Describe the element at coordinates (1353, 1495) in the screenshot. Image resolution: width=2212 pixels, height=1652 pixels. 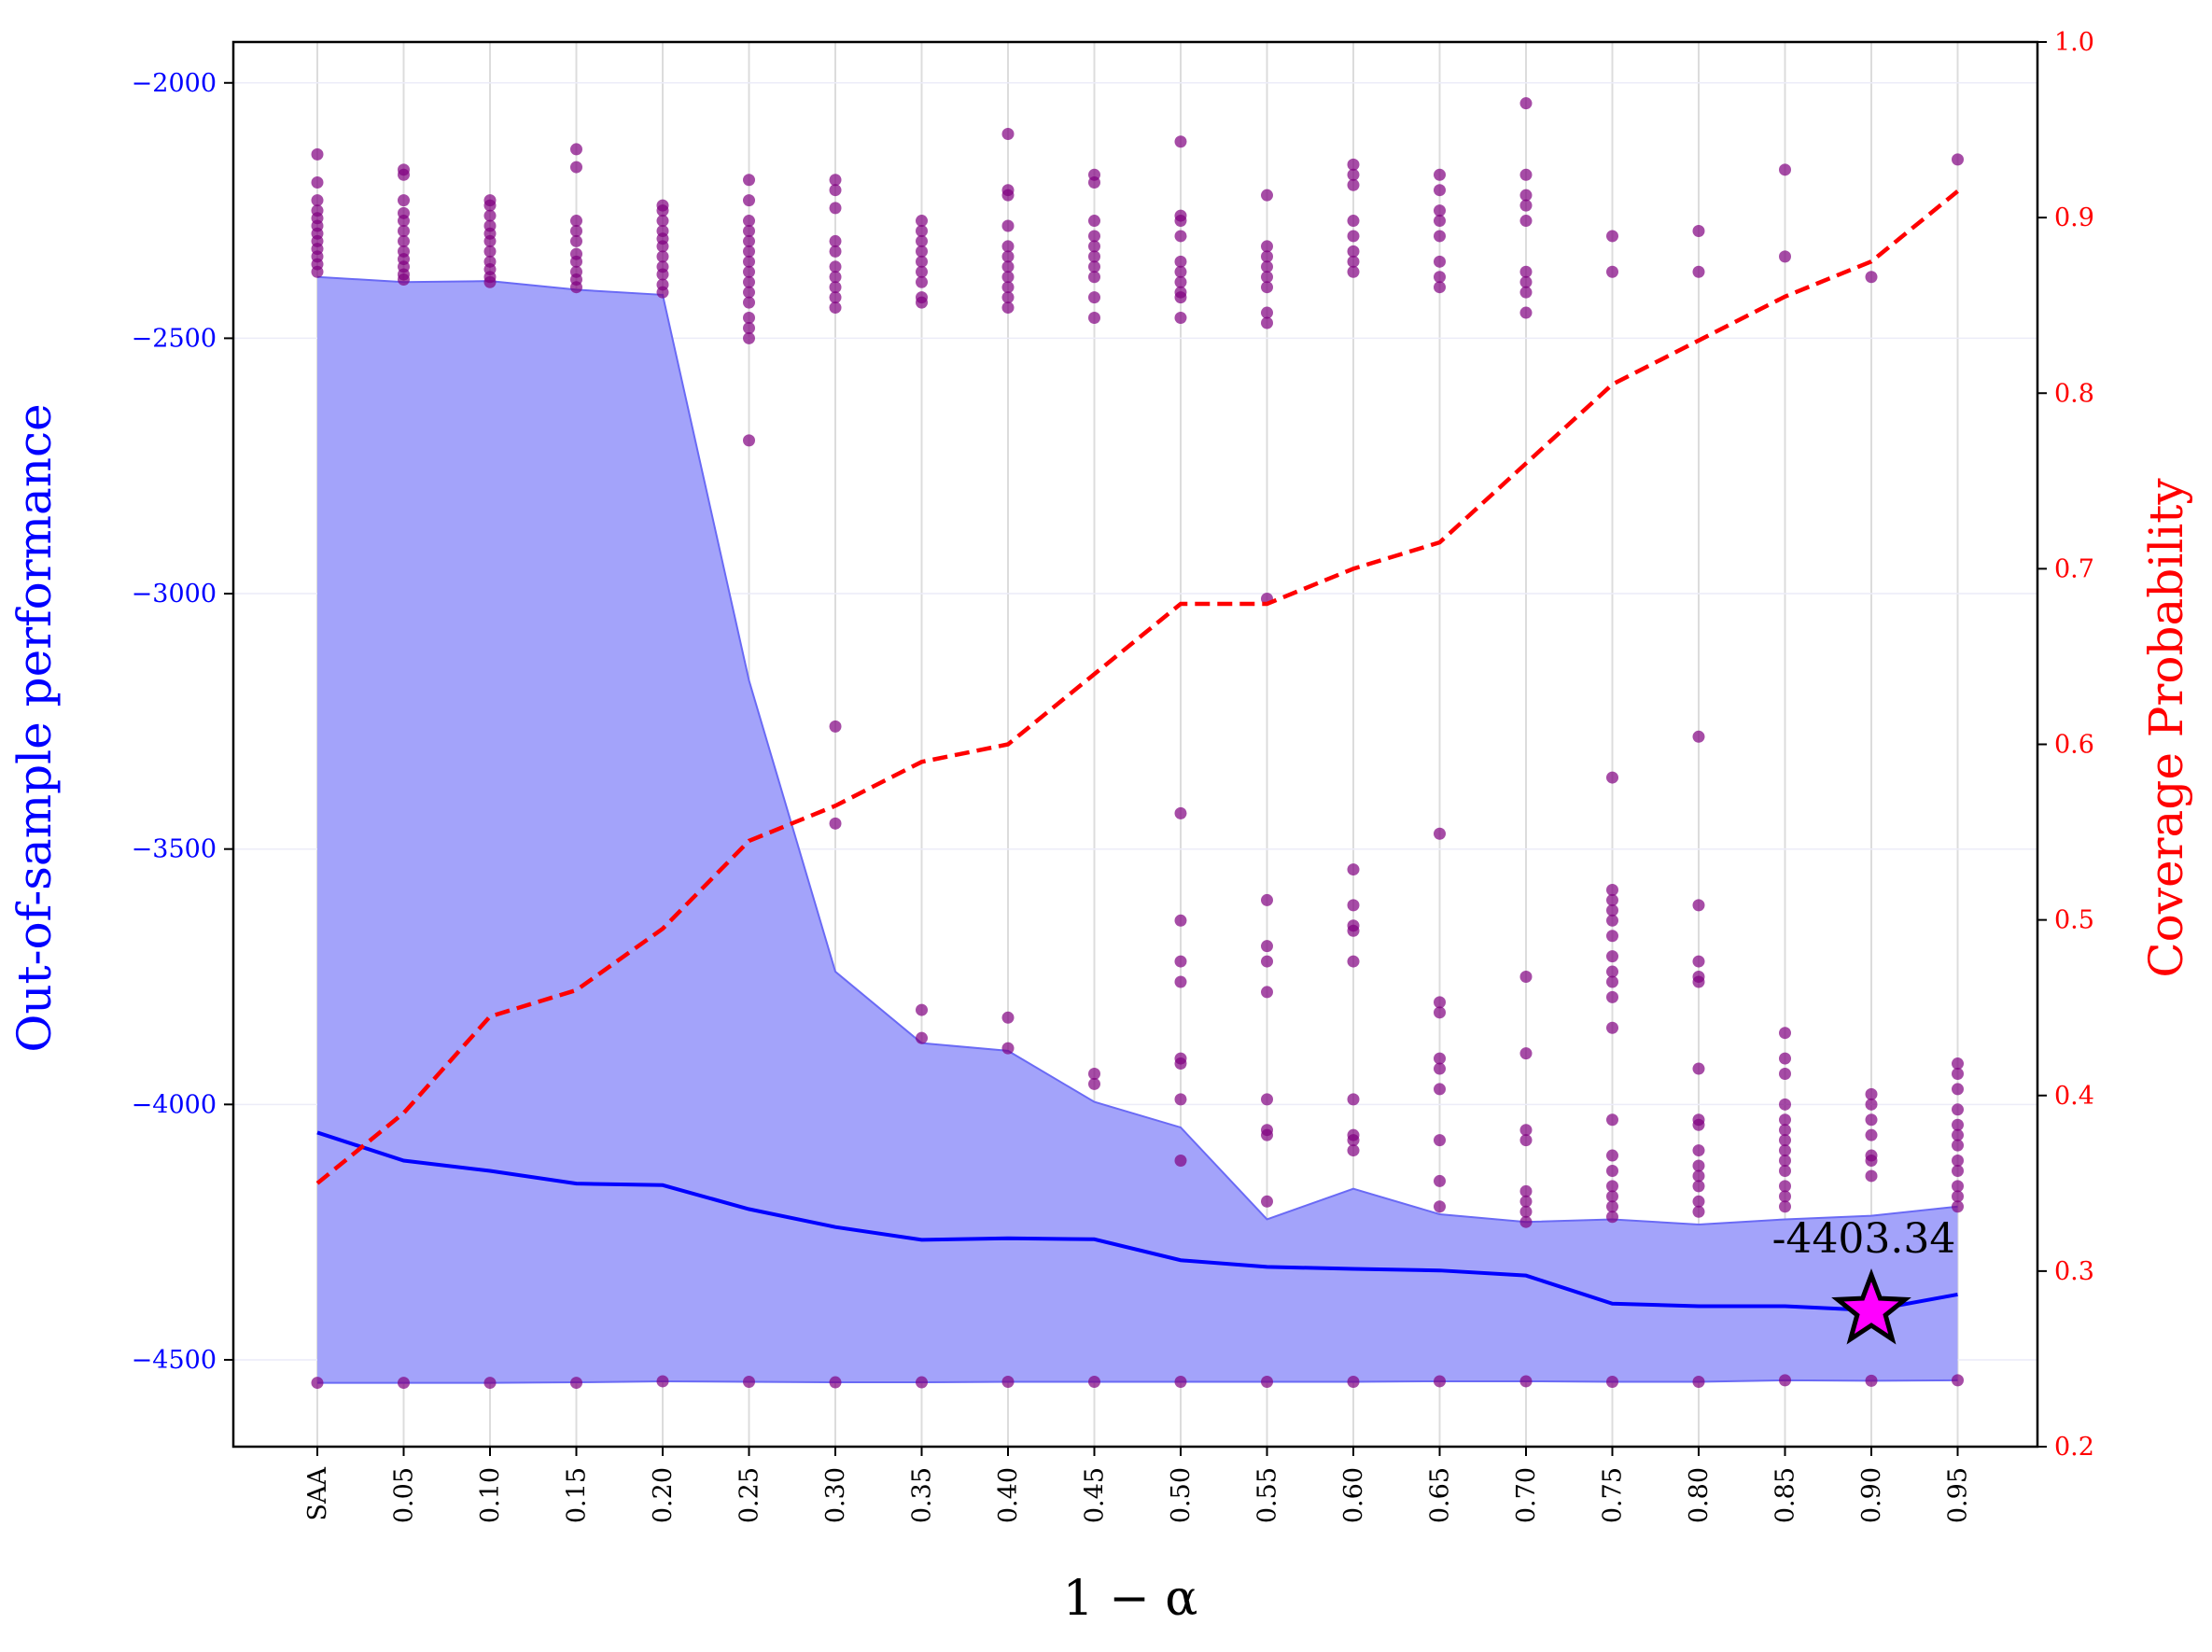
I see `x-tick-label: 0.60` at that location.